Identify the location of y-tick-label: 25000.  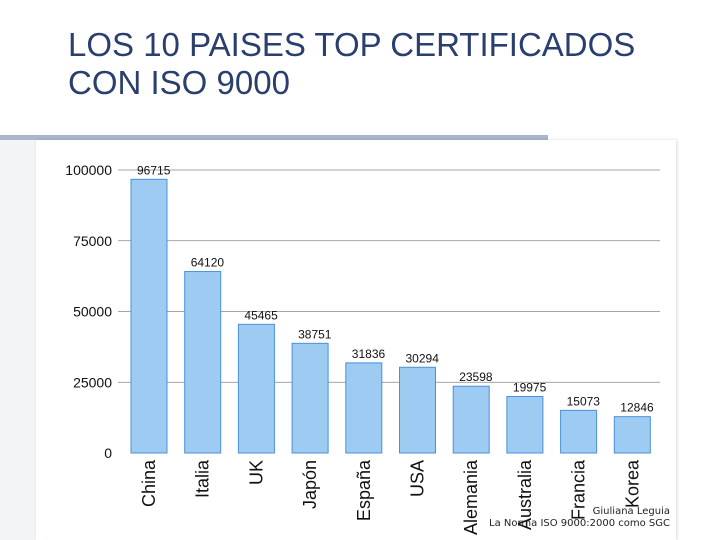
(92, 382).